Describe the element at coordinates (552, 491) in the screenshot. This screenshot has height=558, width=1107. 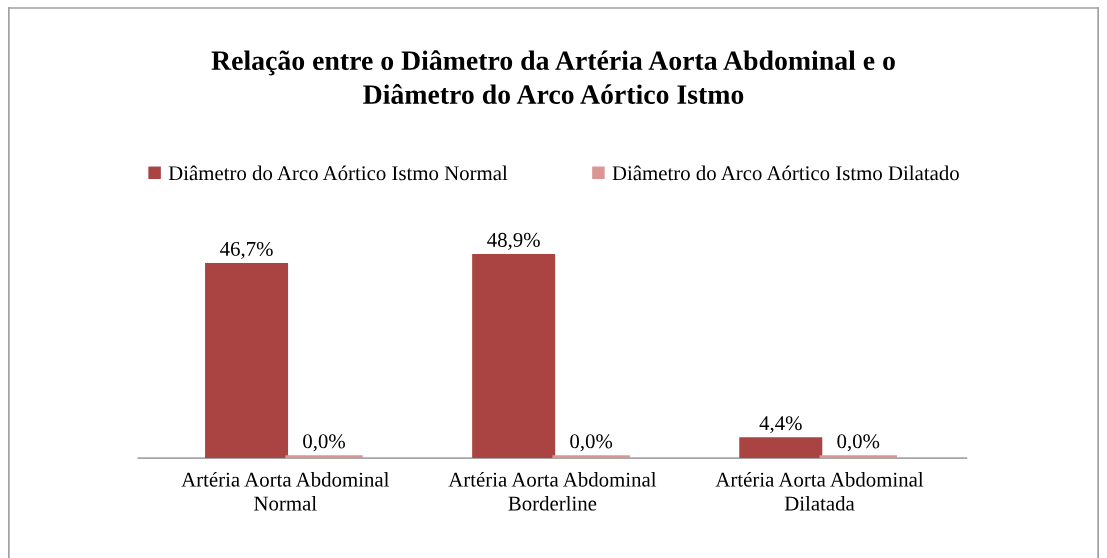
I see `x-tick-label: Artéria Aorta Abdominal Borderline` at that location.